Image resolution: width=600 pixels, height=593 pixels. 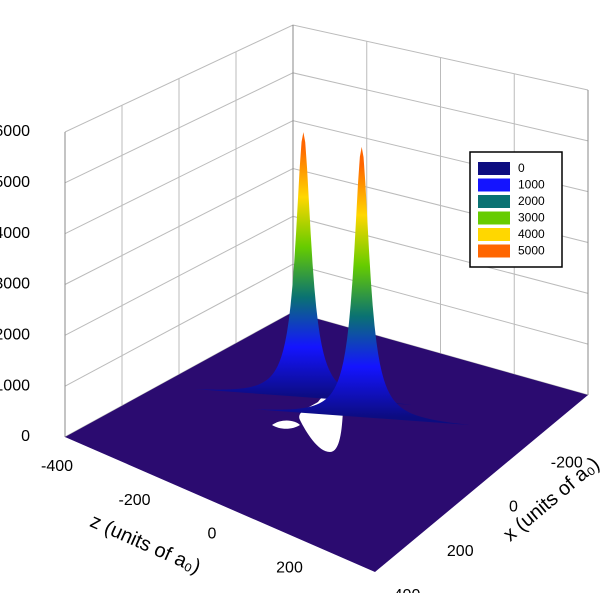 What do you see at coordinates (15, 131) in the screenshot?
I see `y-tick-label: 6000` at bounding box center [15, 131].